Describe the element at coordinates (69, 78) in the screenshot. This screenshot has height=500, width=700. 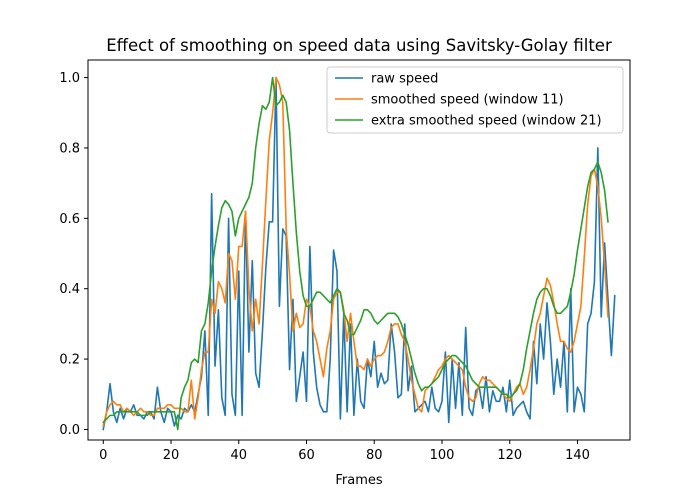
I see `y-tick-label: 1.0` at that location.